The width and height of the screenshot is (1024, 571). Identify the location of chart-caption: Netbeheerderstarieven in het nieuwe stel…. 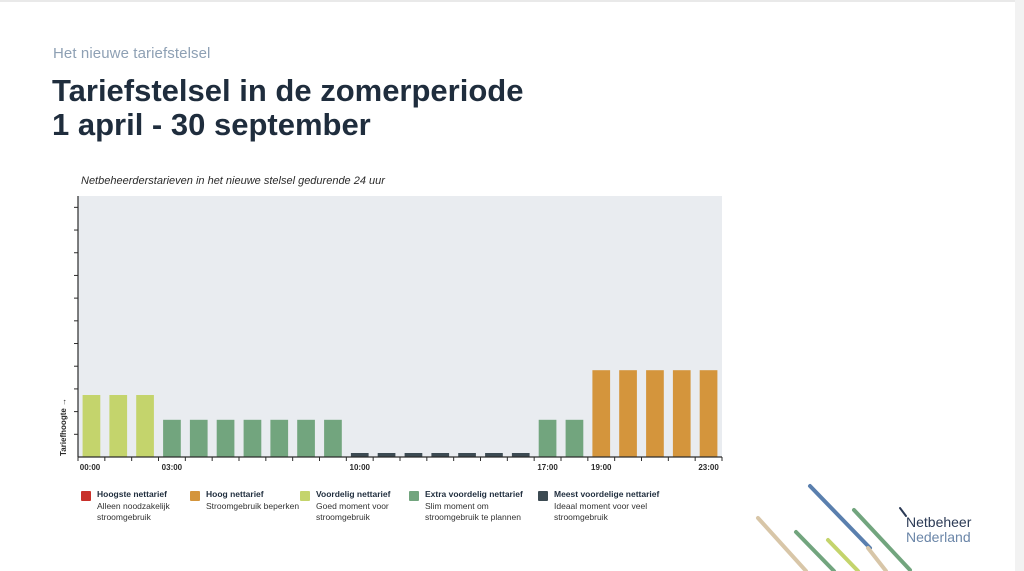
(233, 181).